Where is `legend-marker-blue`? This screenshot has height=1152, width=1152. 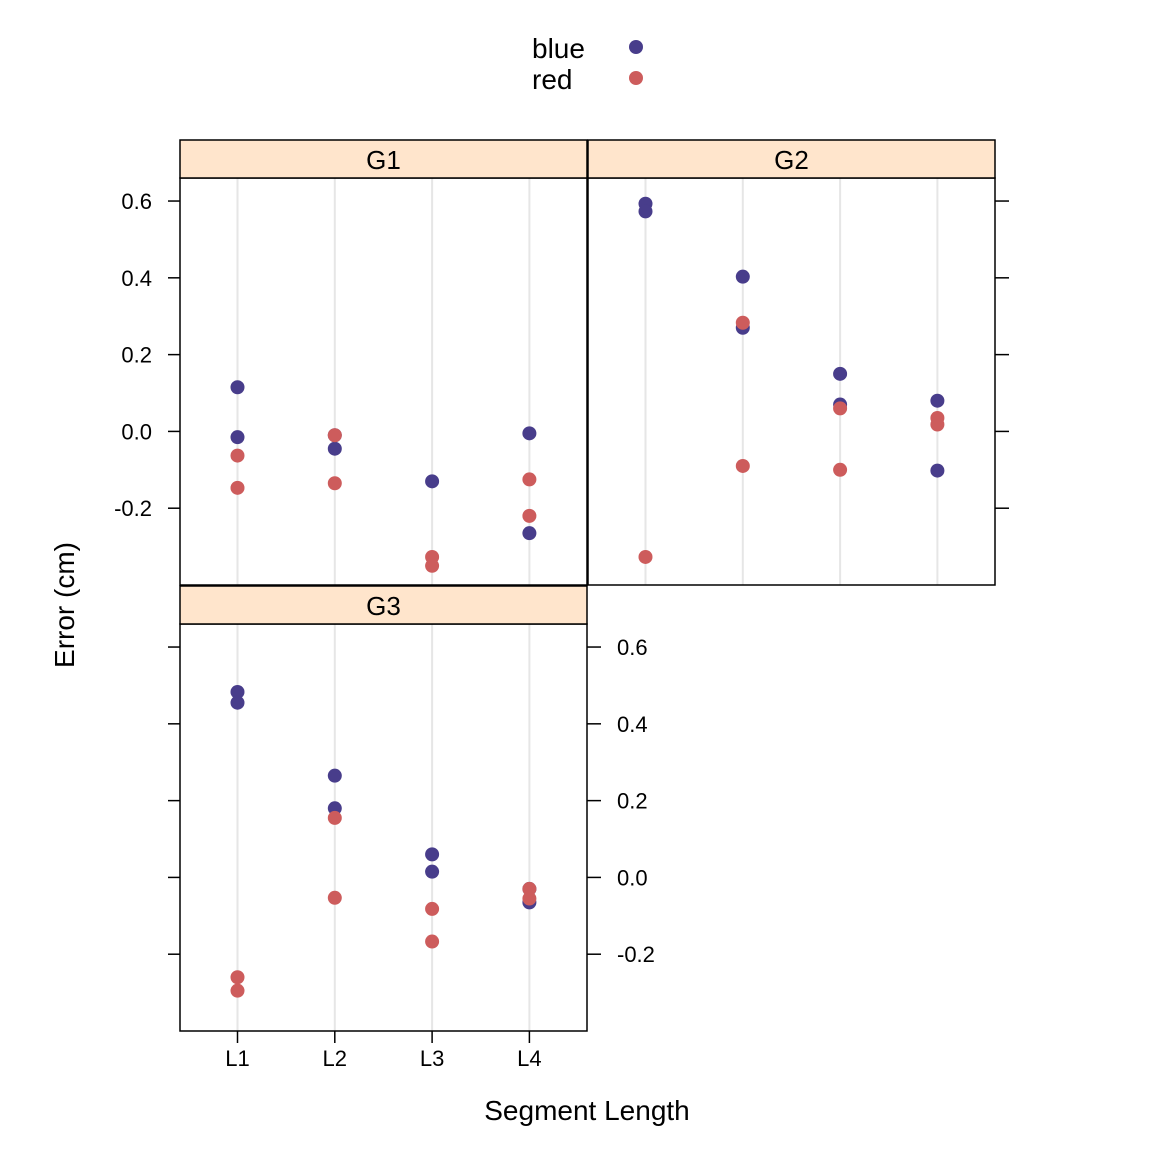
legend-marker-blue is located at coordinates (636, 47).